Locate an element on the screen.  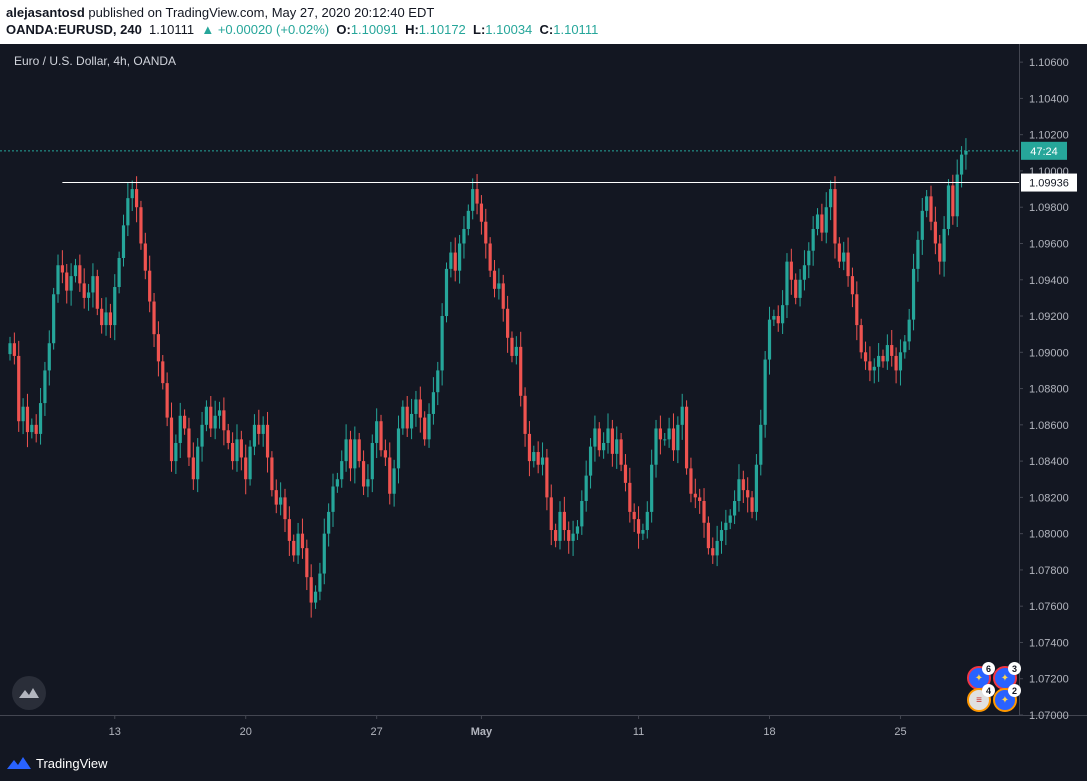
close-label: C: is located at coordinates (546, 29).